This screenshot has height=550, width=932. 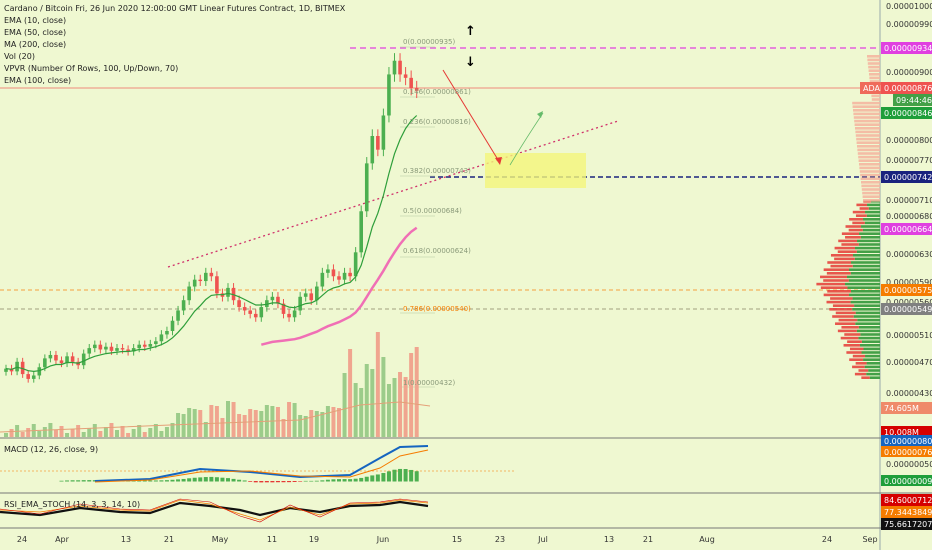 What do you see at coordinates (38, 80) in the screenshot?
I see `indicator-ema100: EMA (100, close)` at bounding box center [38, 80].